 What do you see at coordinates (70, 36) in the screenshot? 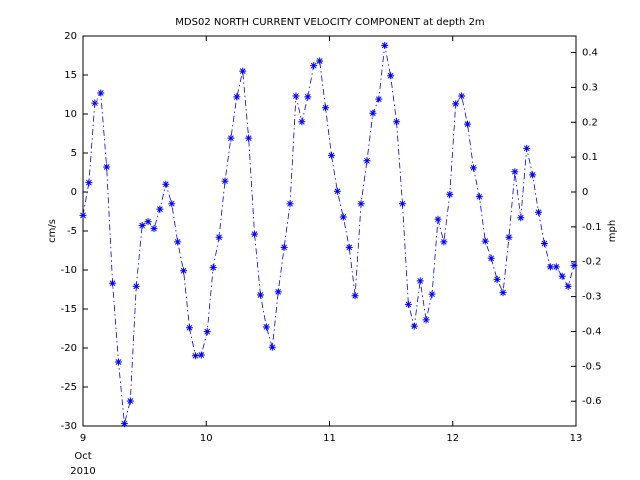
I see `y-tick-label: 20` at bounding box center [70, 36].